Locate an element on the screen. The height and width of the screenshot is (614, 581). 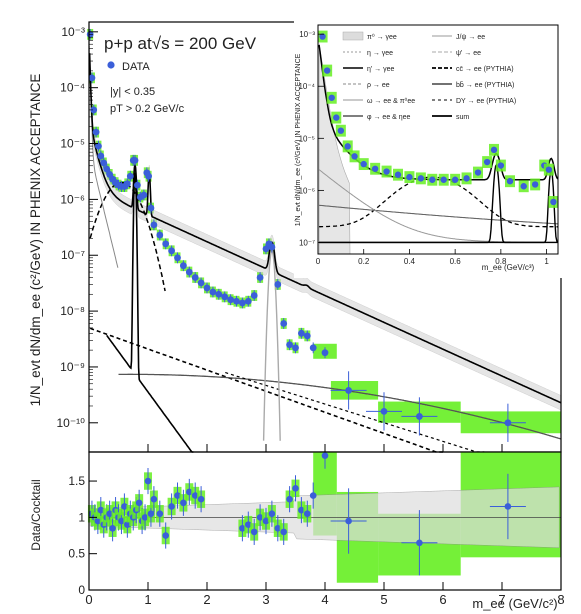
inset-legend-label-8: cc̄ → ee (PYTHIA) is located at coordinates (485, 69).